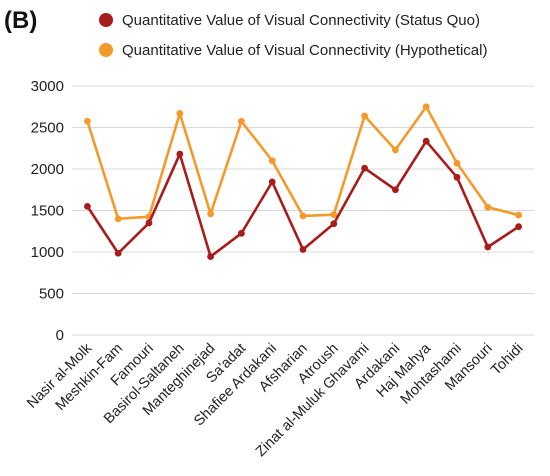 The width and height of the screenshot is (550, 476). I want to click on x-tick-label: Tohidi, so click(507, 360).